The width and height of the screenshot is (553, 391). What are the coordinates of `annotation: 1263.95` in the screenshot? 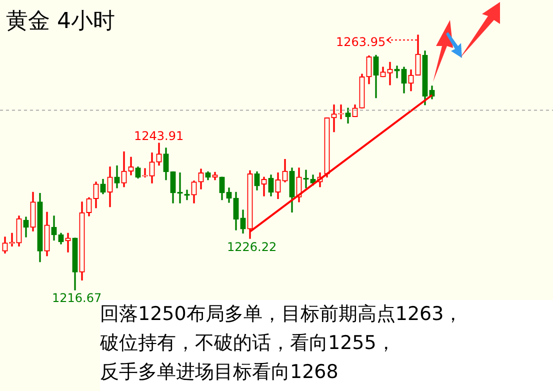 It's located at (361, 42).